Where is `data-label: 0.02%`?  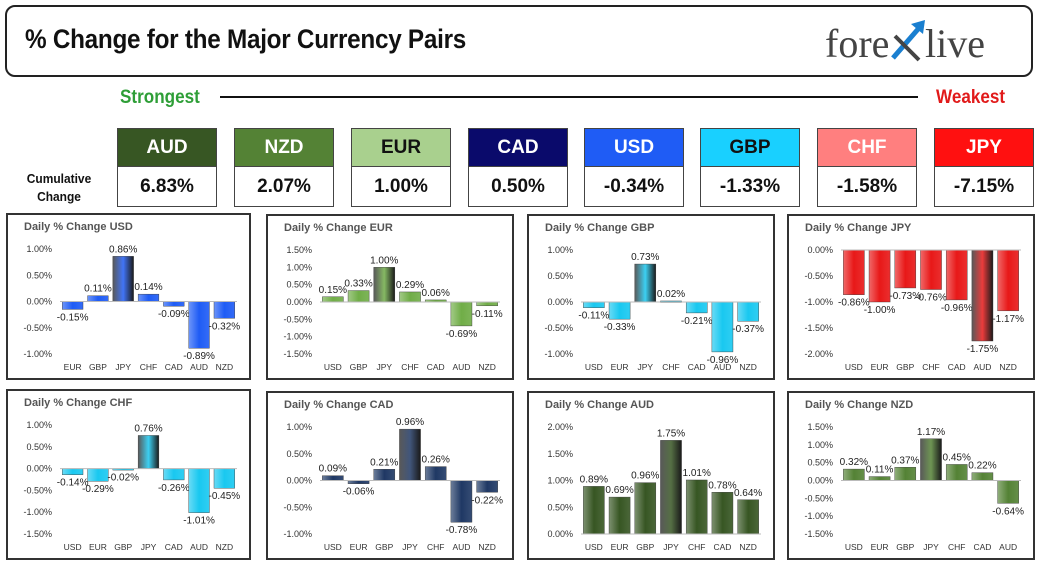 data-label: 0.02% is located at coordinates (671, 294).